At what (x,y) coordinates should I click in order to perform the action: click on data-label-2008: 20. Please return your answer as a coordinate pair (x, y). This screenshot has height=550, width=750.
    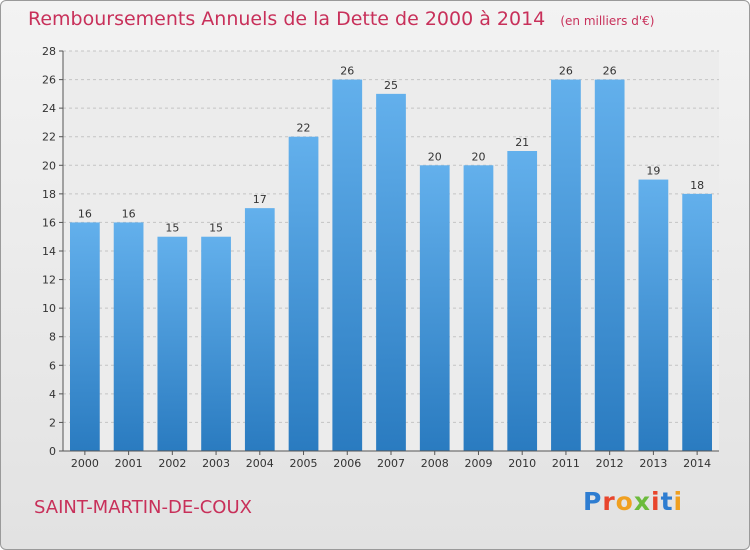
    Looking at the image, I should click on (435, 156).